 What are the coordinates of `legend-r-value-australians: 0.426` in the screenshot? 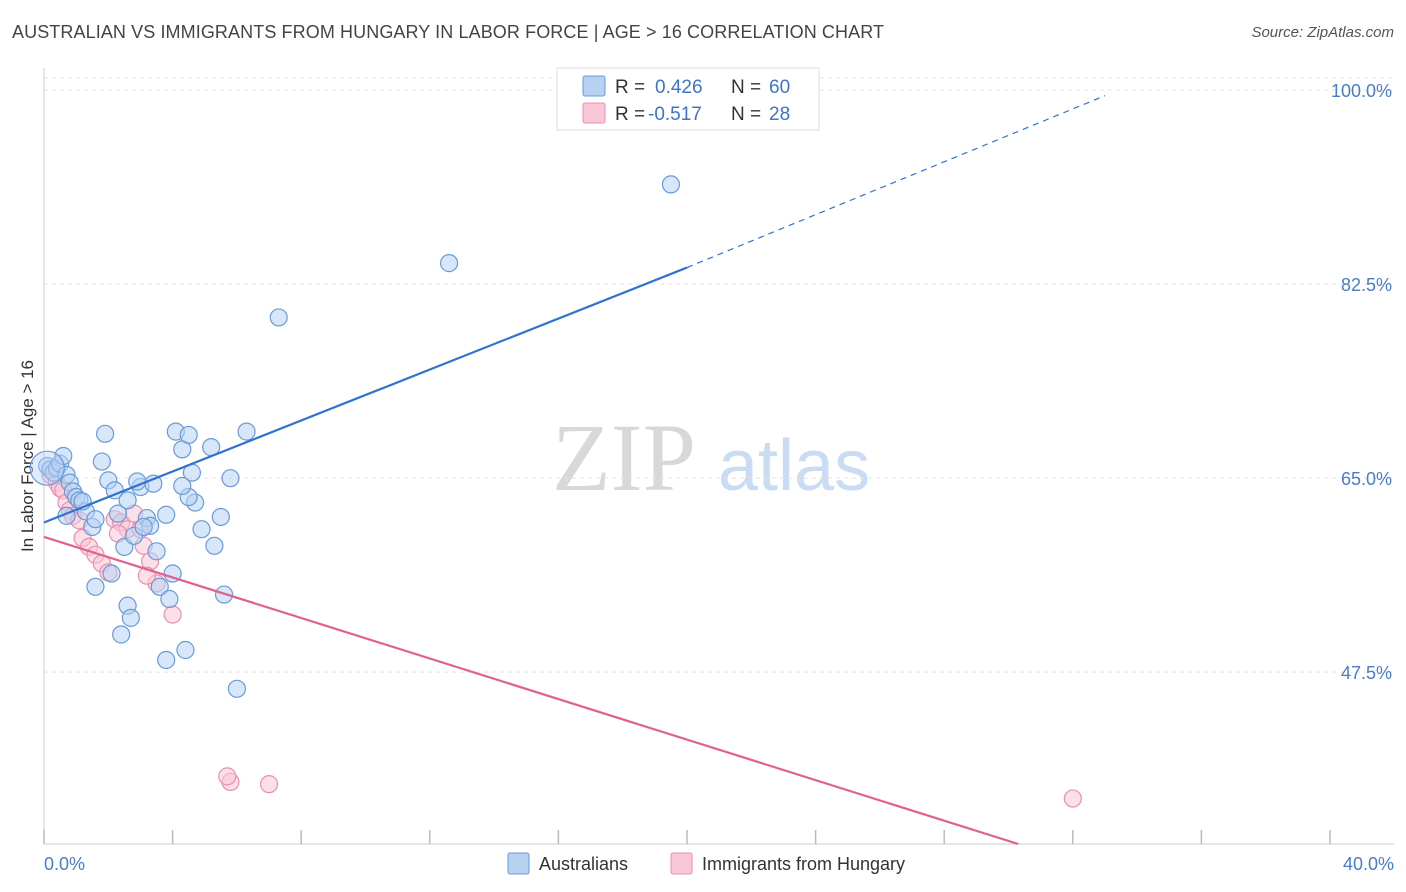 It's located at (679, 87).